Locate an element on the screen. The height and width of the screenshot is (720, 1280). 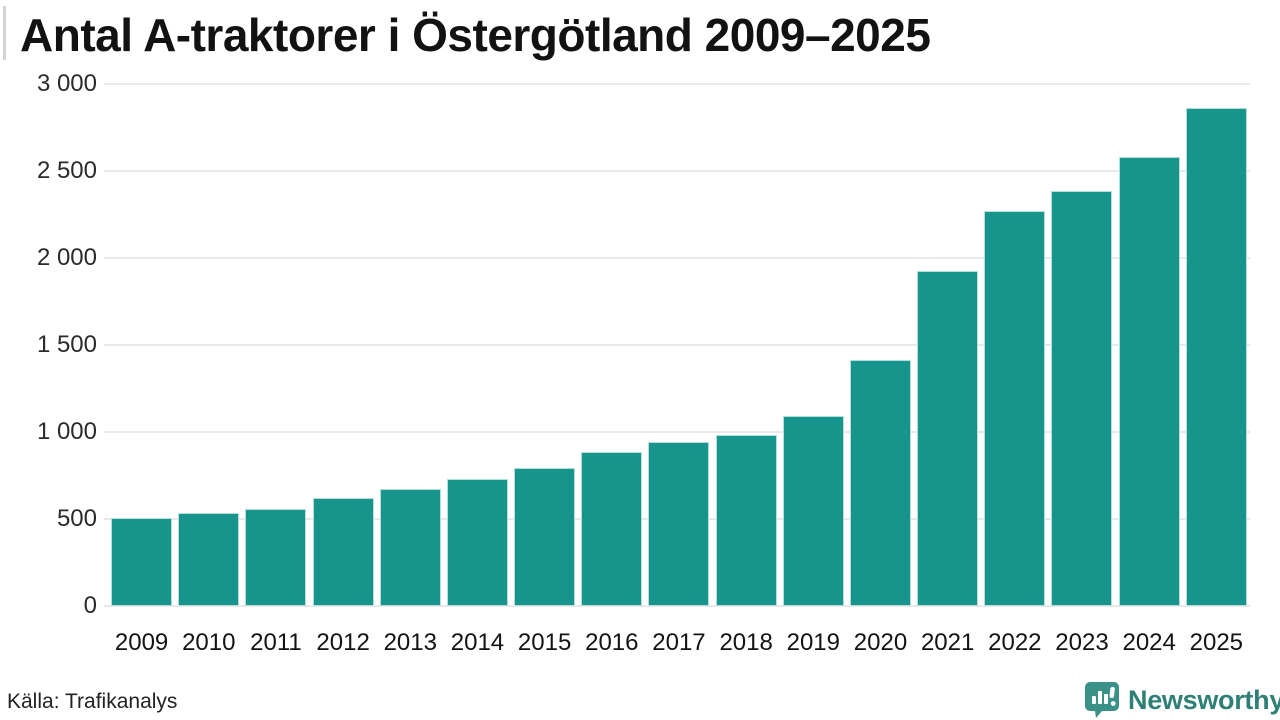
y-tick-label: 2 000 is located at coordinates (66, 257).